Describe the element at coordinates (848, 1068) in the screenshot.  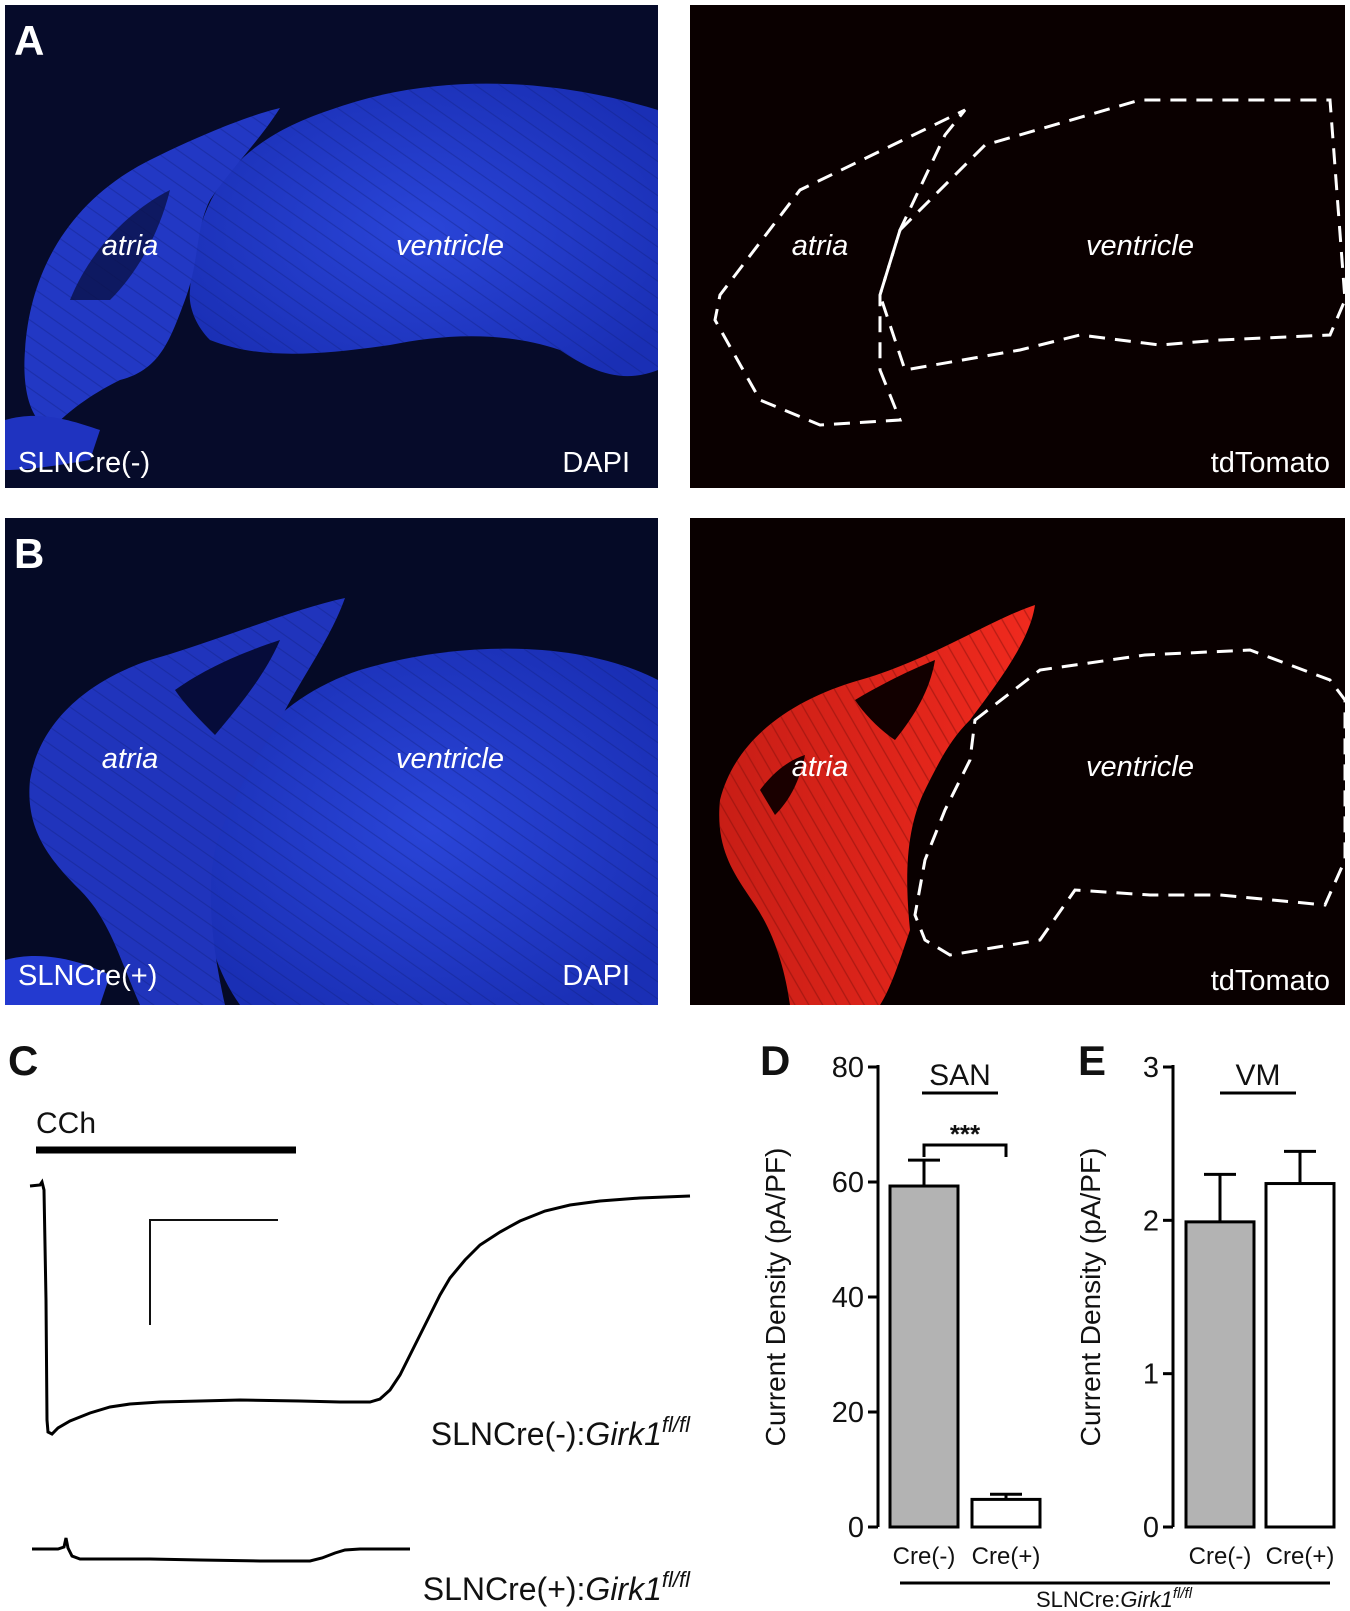
I see `panel-d-y-tick-label: 80` at that location.